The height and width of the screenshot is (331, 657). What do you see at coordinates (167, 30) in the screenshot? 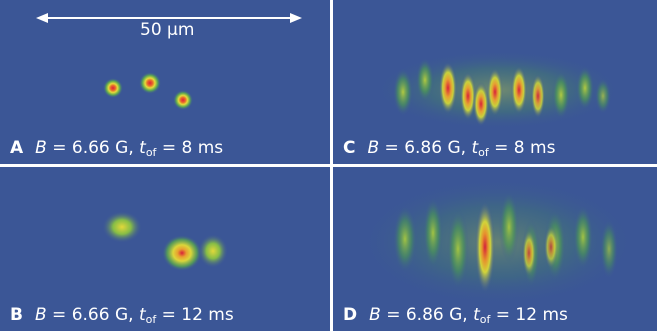
I see `scale-bar-label: 50 μm` at bounding box center [167, 30].